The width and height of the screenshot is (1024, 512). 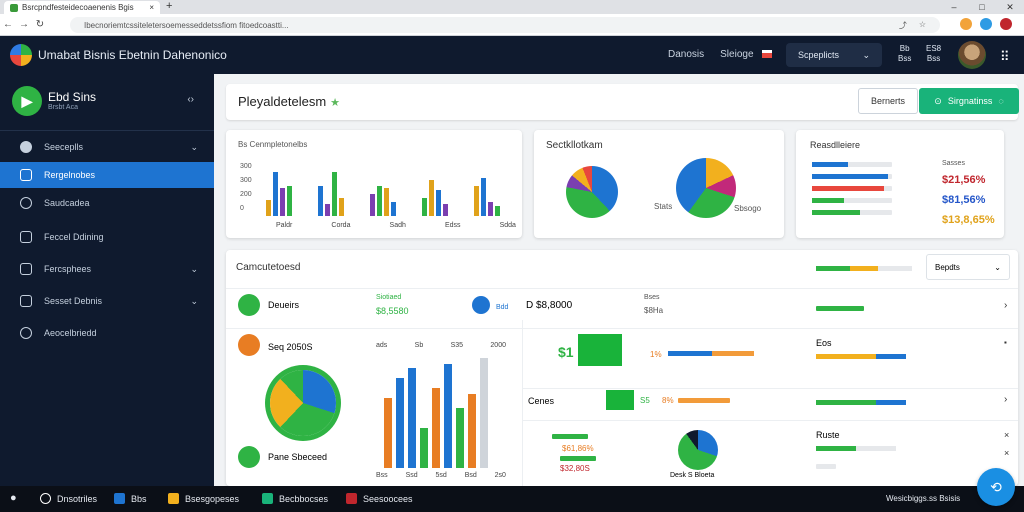 What do you see at coordinates (1010, 7) in the screenshot?
I see `close-window-button: ✕` at bounding box center [1010, 7].